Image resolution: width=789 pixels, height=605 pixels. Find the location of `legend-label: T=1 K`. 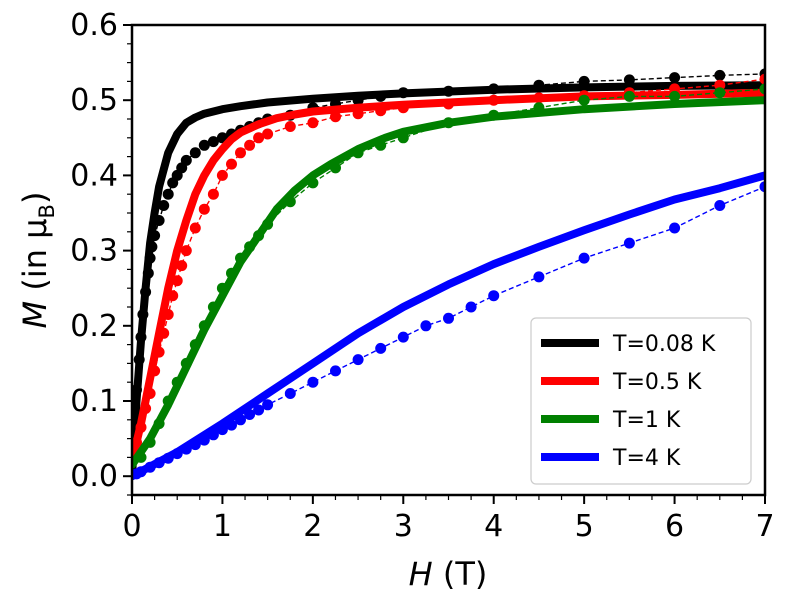

legend-label: T=1 K is located at coordinates (646, 420).